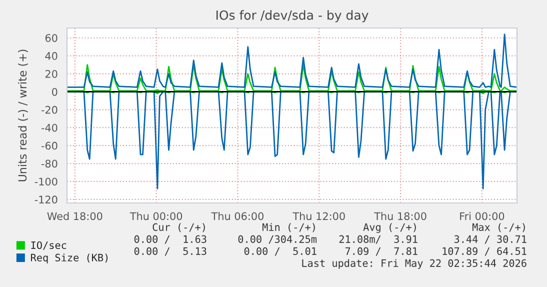 Image resolution: width=547 pixels, height=287 pixels. What do you see at coordinates (170, 239) in the screenshot?
I see `text: 0.00 / 1.63` at bounding box center [170, 239].